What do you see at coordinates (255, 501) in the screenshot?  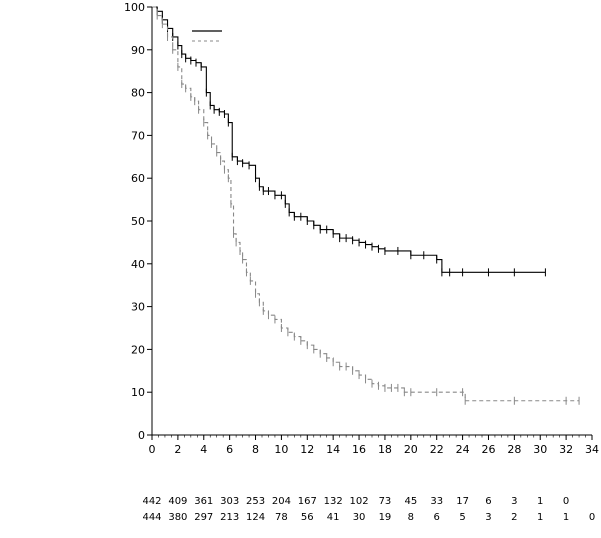 I see `risk-count: 253` at bounding box center [255, 501].